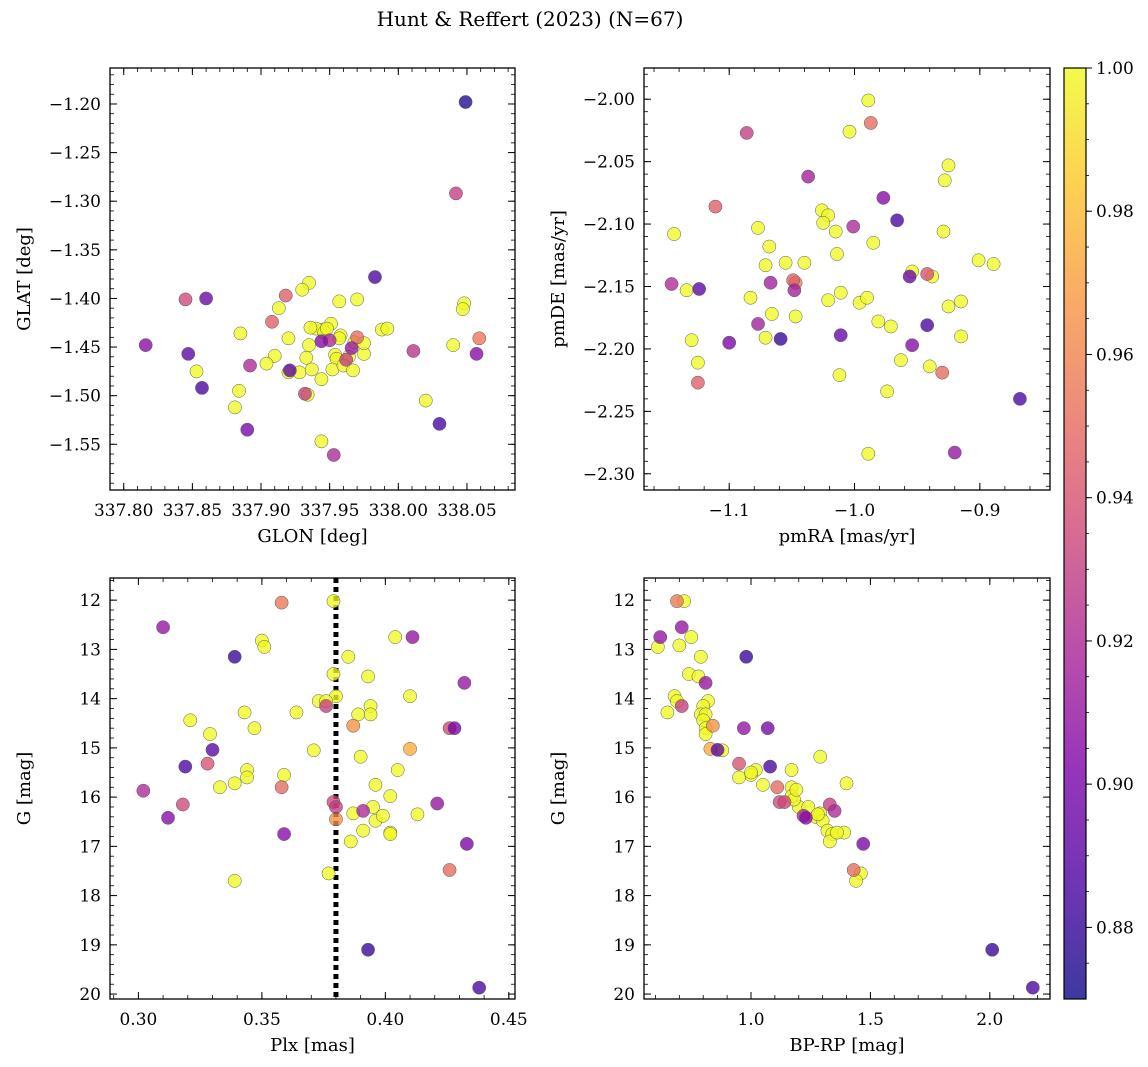 This screenshot has height=1067, width=1148. Describe the element at coordinates (624, 700) in the screenshot. I see `y-tick-label: 14` at that location.